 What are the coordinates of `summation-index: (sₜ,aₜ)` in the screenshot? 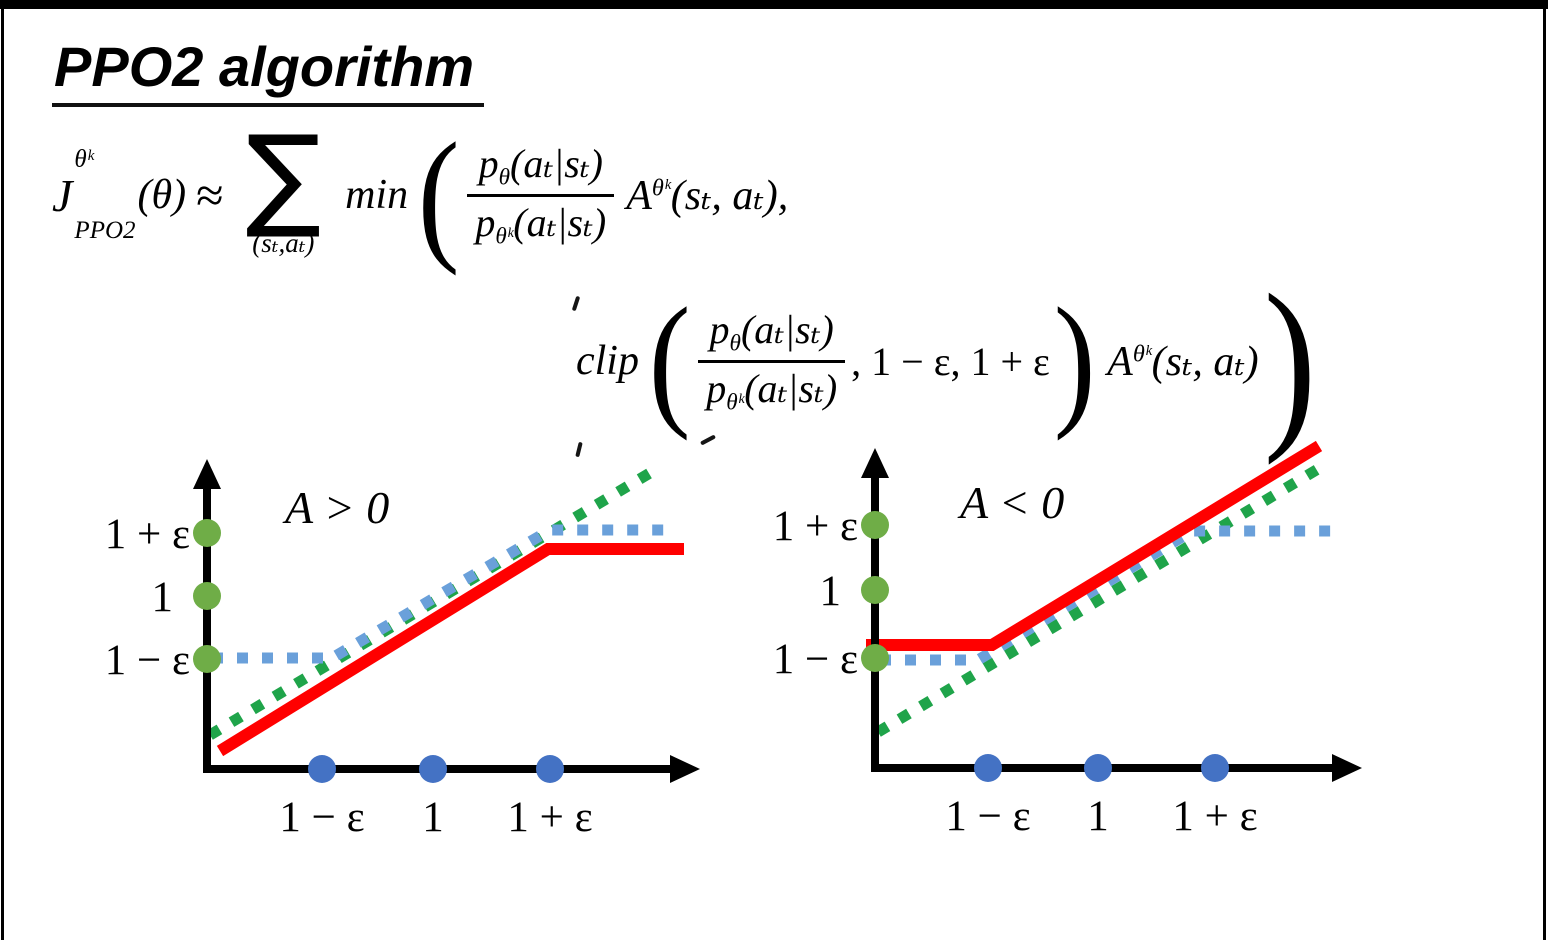 It's located at (283, 242).